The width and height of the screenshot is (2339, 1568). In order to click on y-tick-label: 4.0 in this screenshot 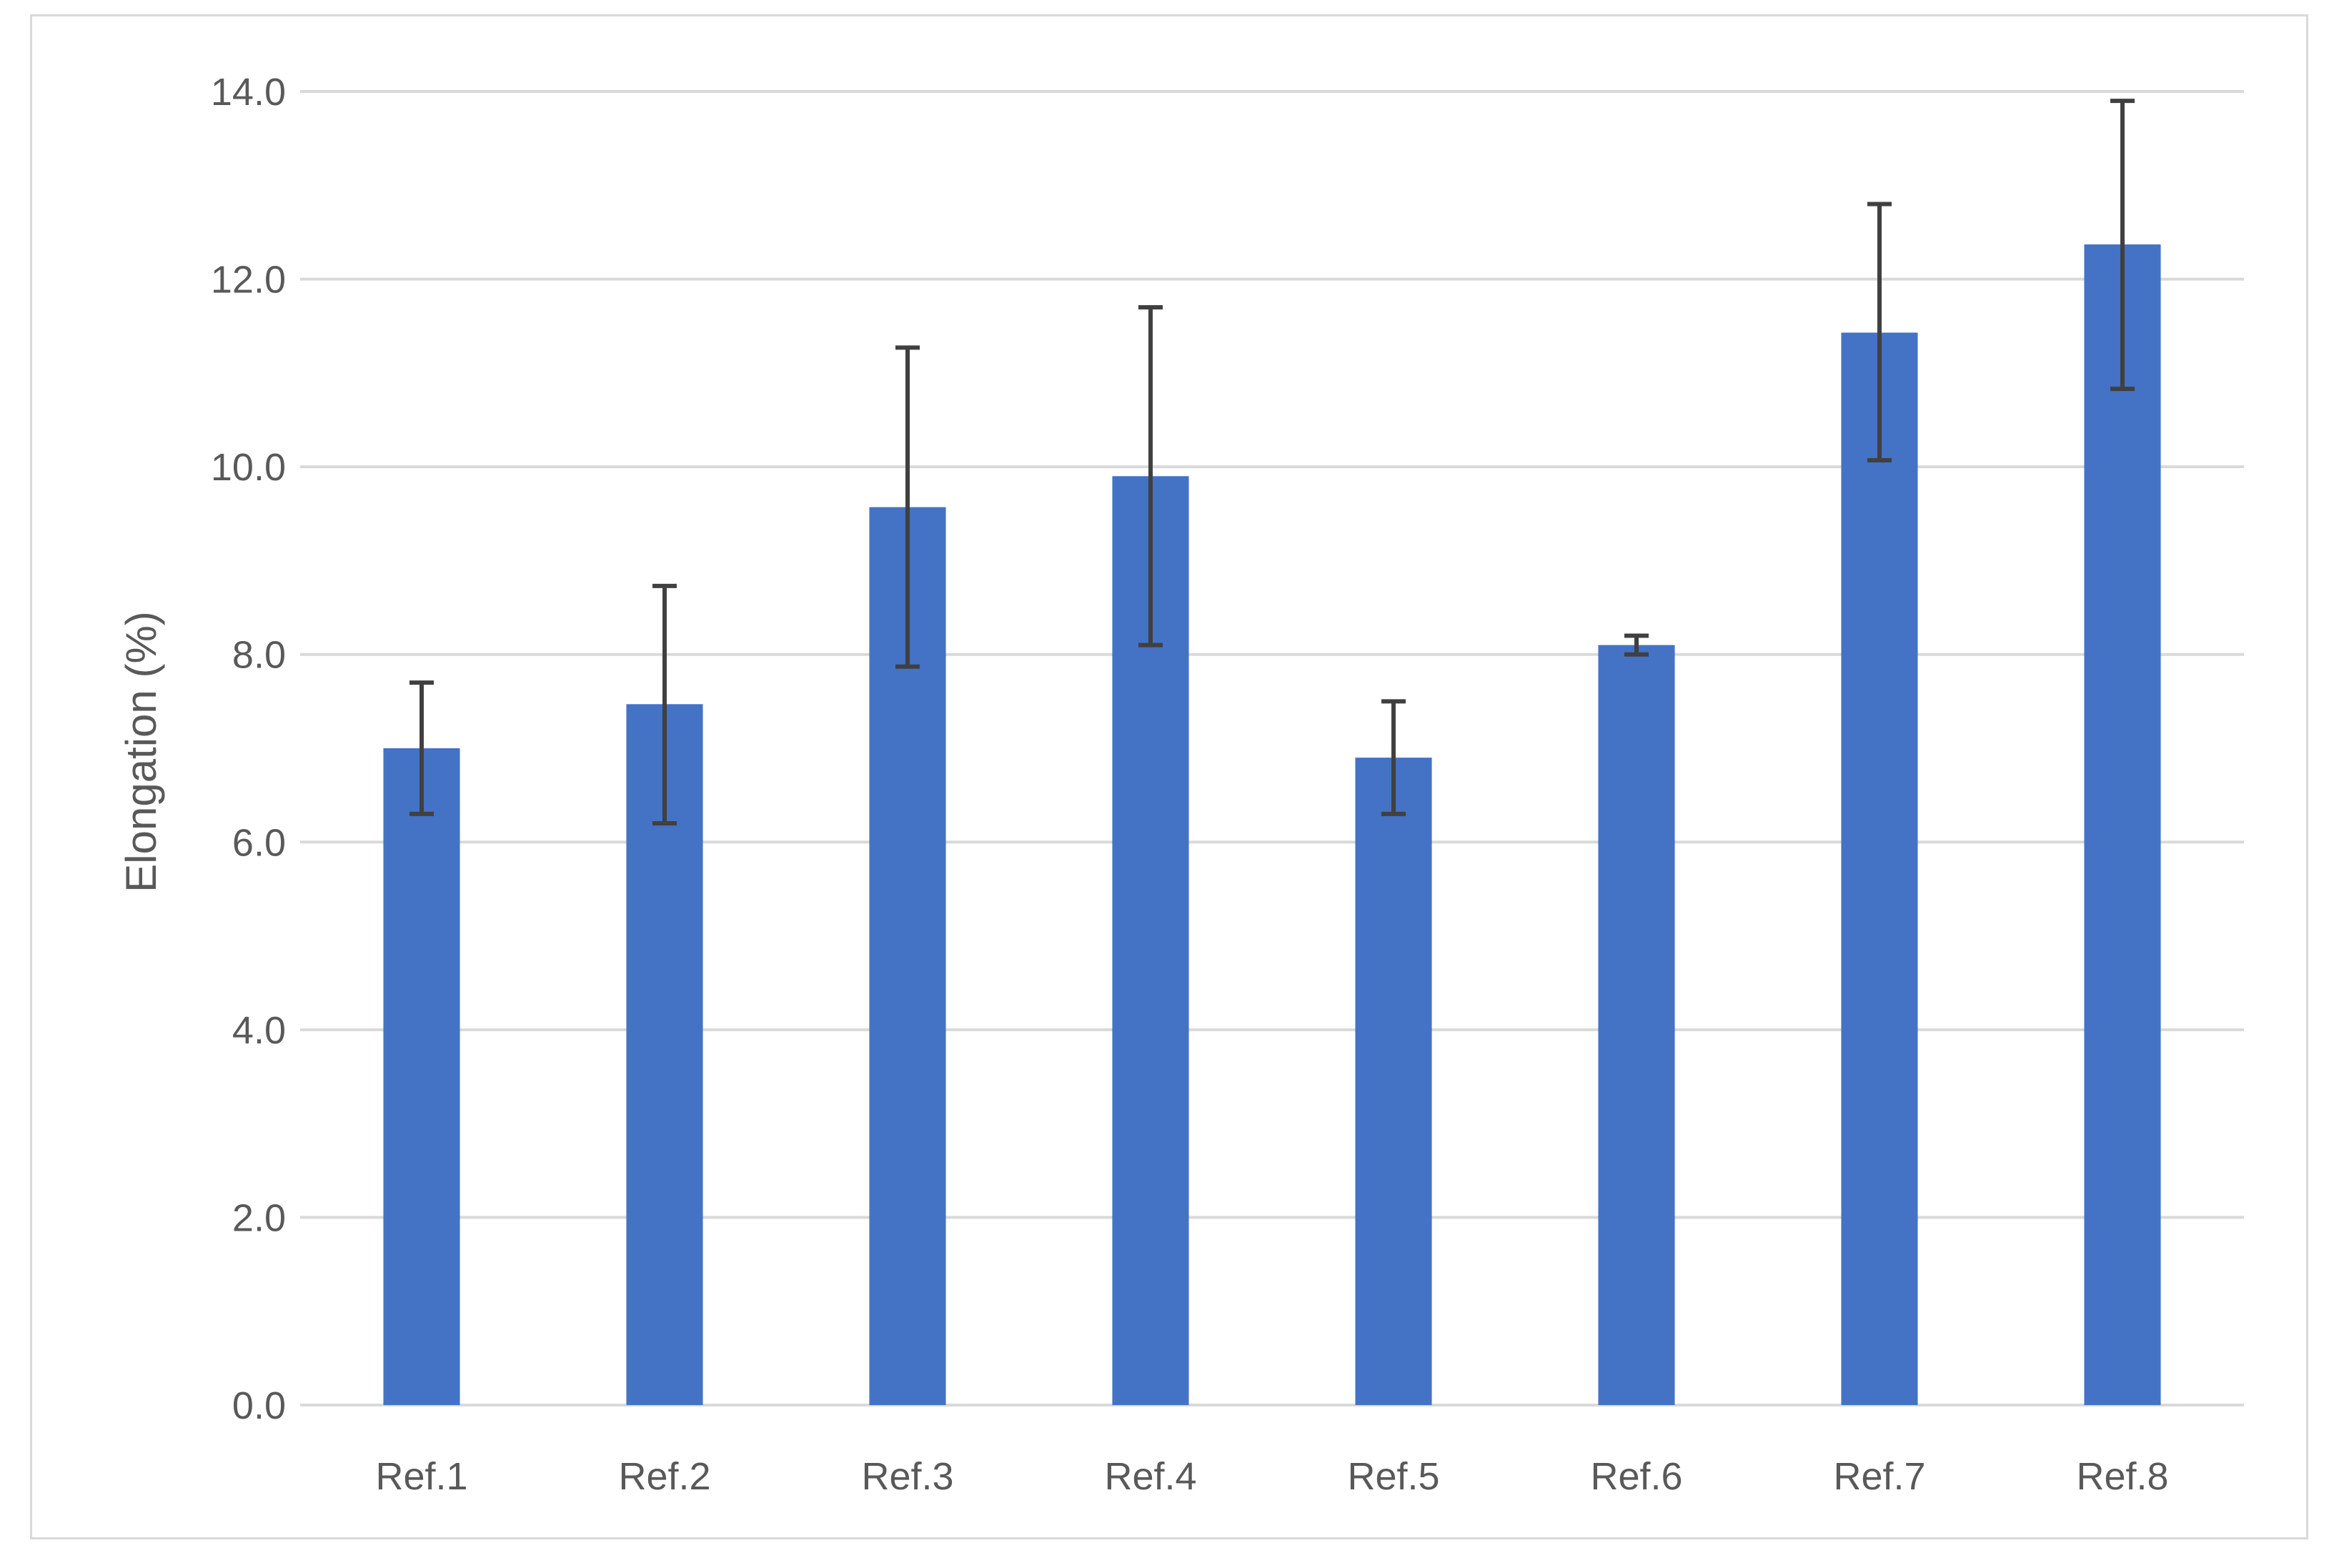, I will do `click(259, 1030)`.